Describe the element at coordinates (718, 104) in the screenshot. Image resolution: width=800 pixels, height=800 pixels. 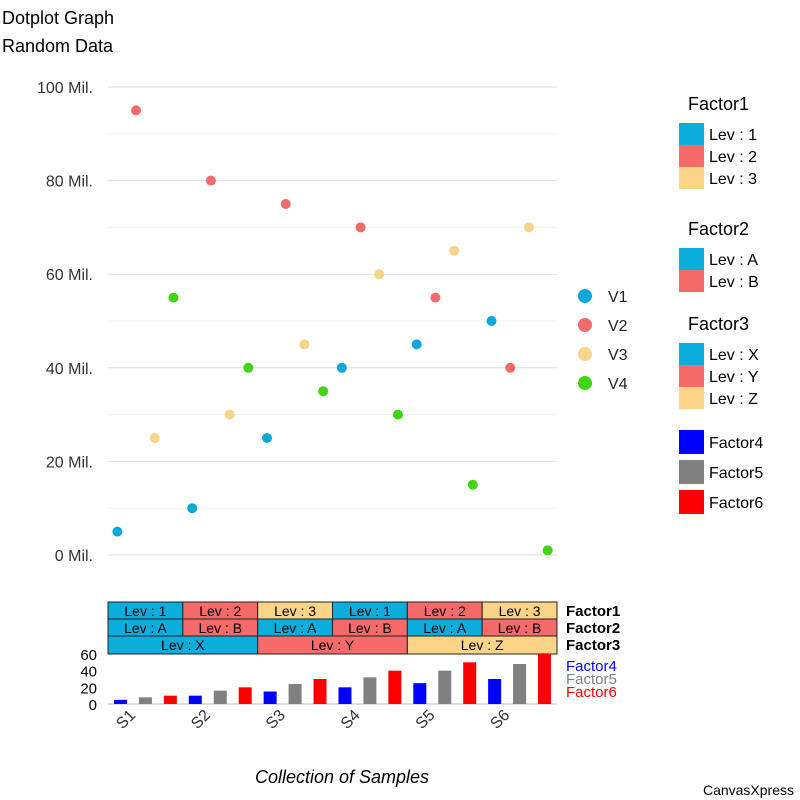
I see `factor-legend-title: Factor1` at that location.